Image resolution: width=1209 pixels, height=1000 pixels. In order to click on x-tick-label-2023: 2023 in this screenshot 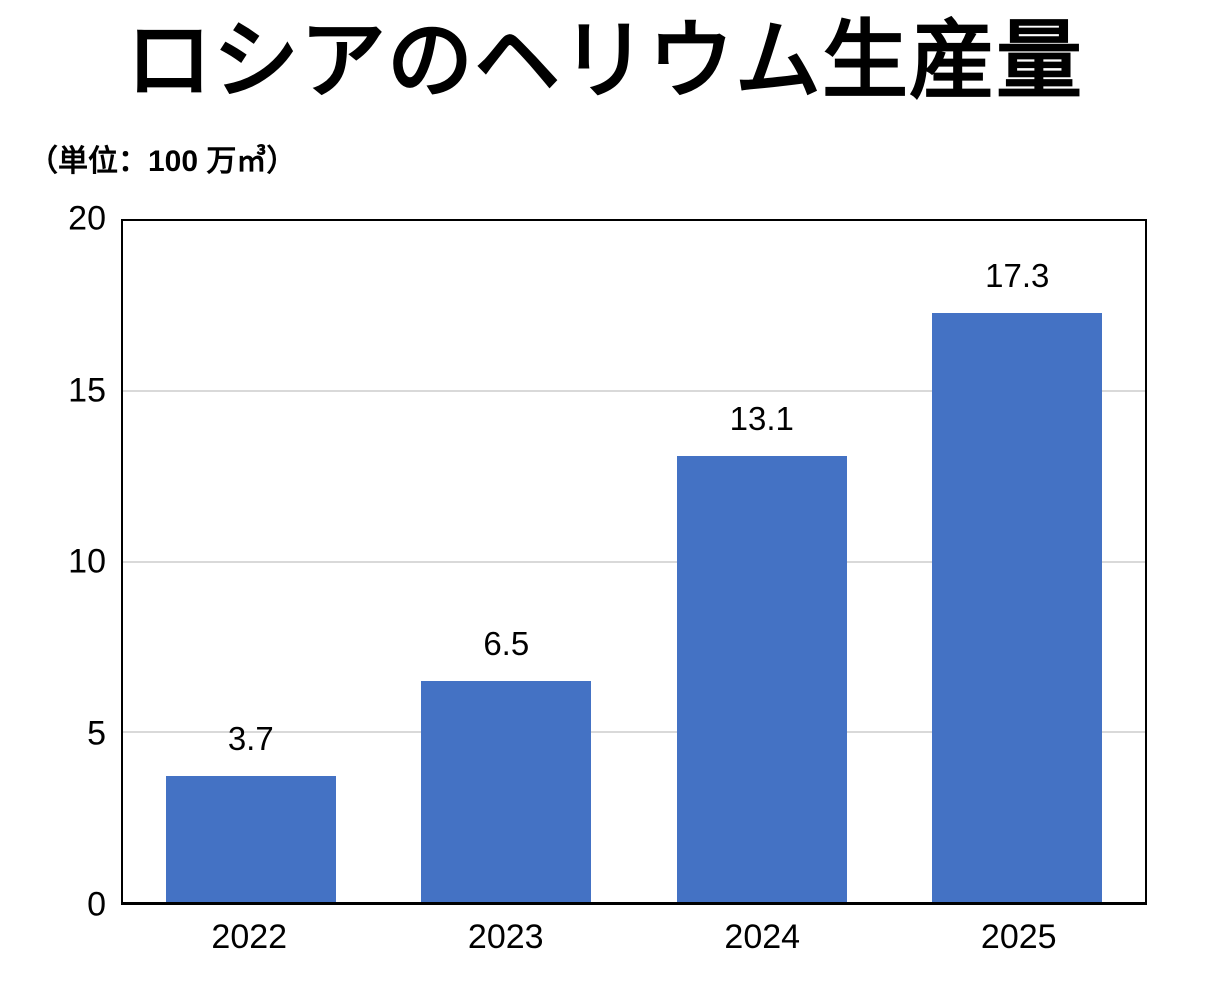, I will do `click(505, 937)`.